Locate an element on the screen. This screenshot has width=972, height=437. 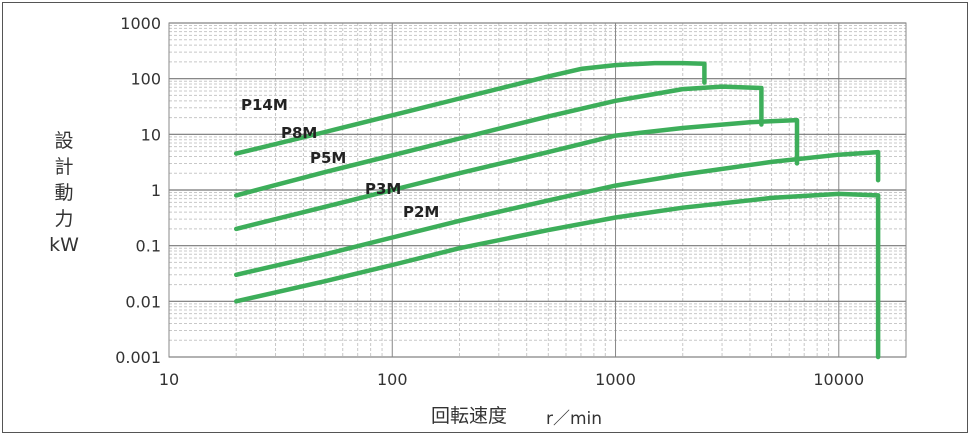
y-tick-label: 1 is located at coordinates (156, 190).